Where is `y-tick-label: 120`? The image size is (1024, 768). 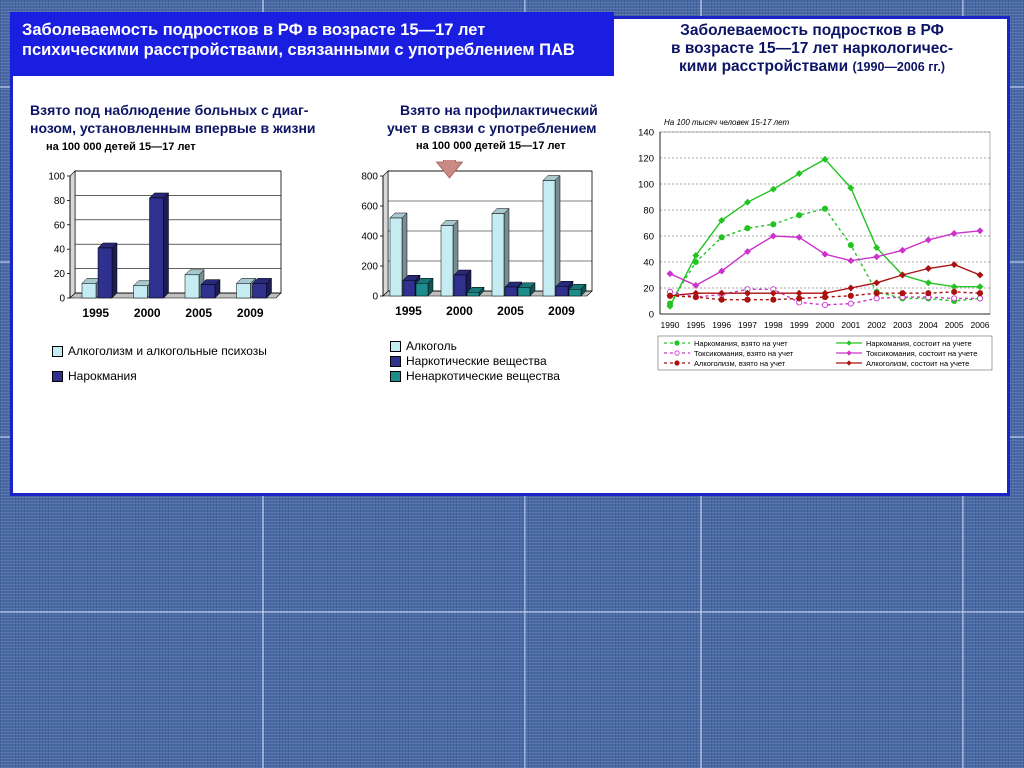
y-tick-label: 120 is located at coordinates (646, 159).